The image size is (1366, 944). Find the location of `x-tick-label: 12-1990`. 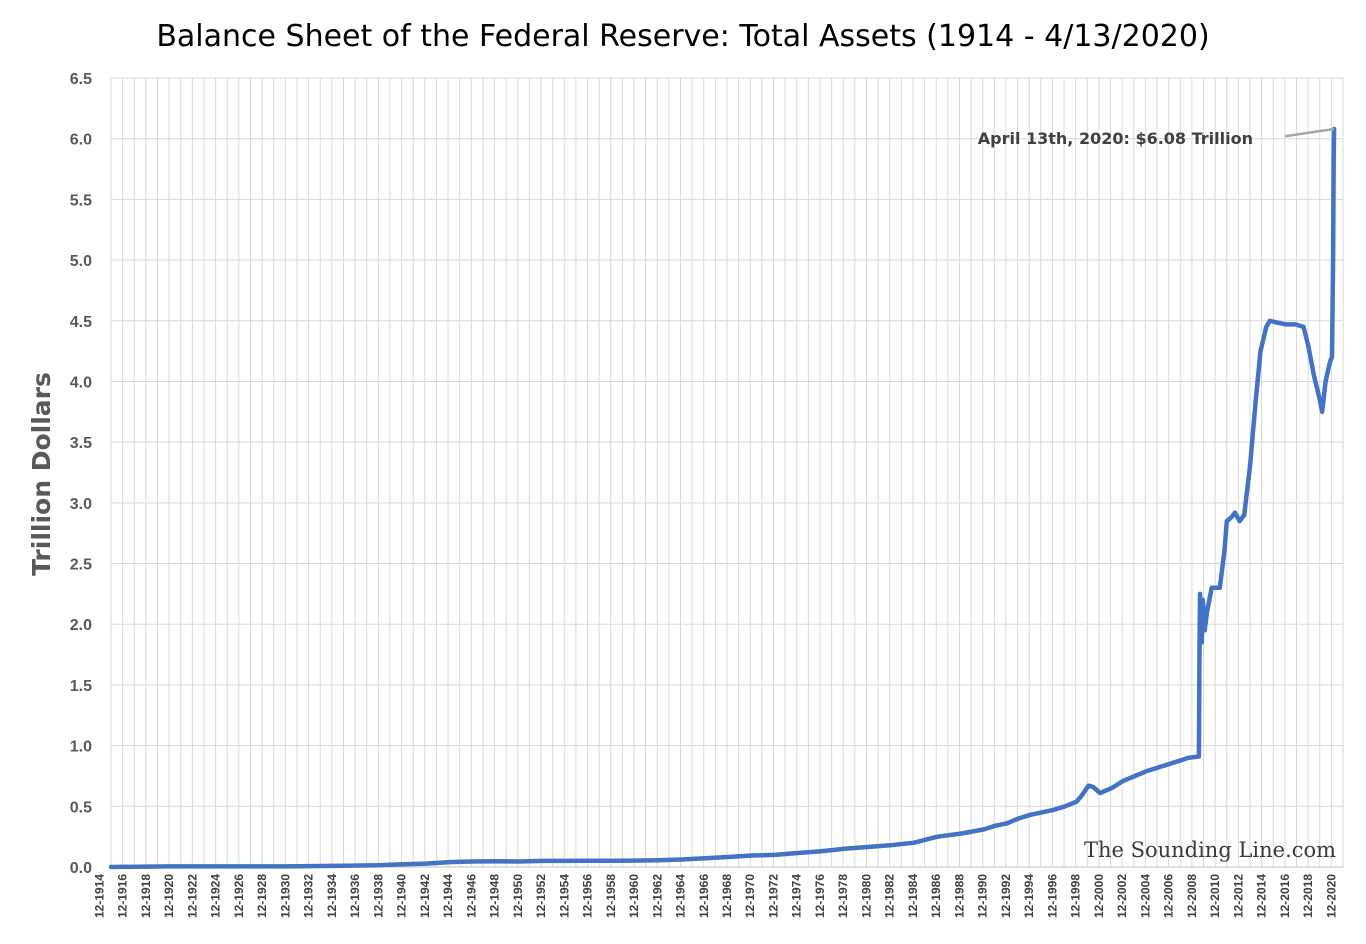

x-tick-label: 12-1990 is located at coordinates (983, 896).